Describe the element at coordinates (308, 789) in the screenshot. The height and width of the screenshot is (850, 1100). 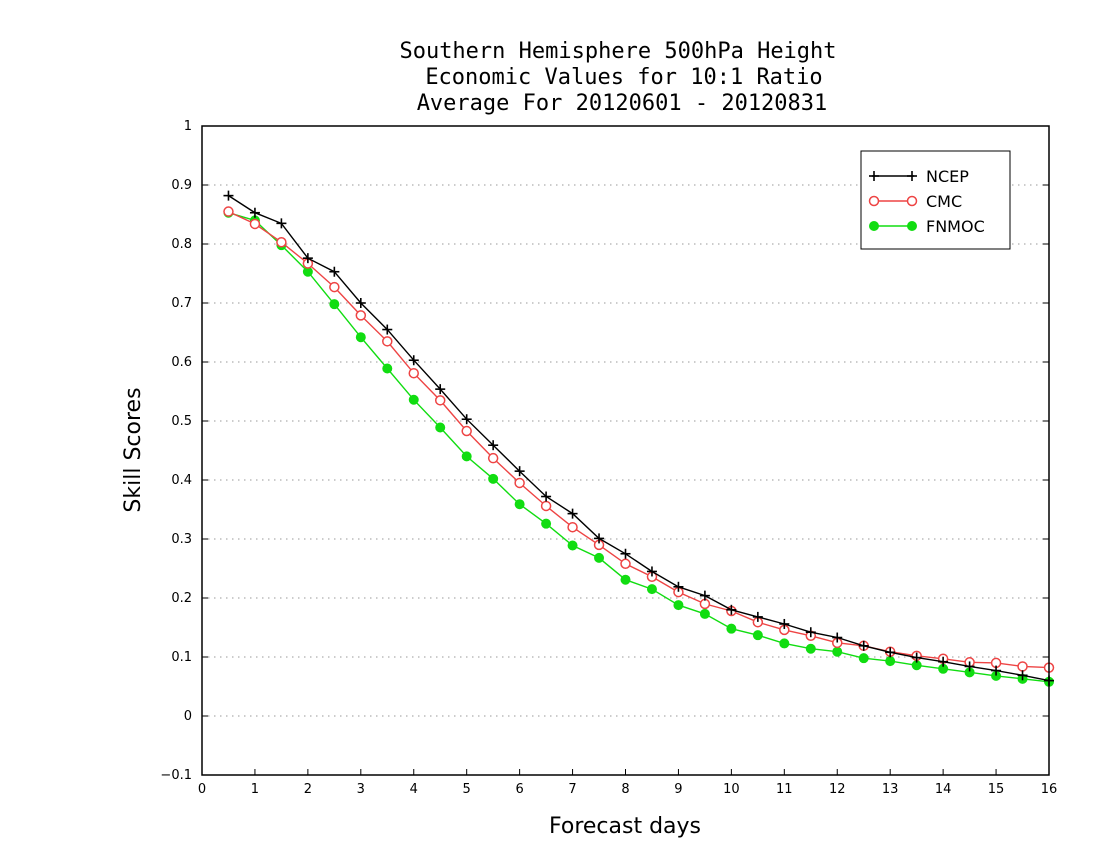
I see `x-tick-label: 2` at that location.